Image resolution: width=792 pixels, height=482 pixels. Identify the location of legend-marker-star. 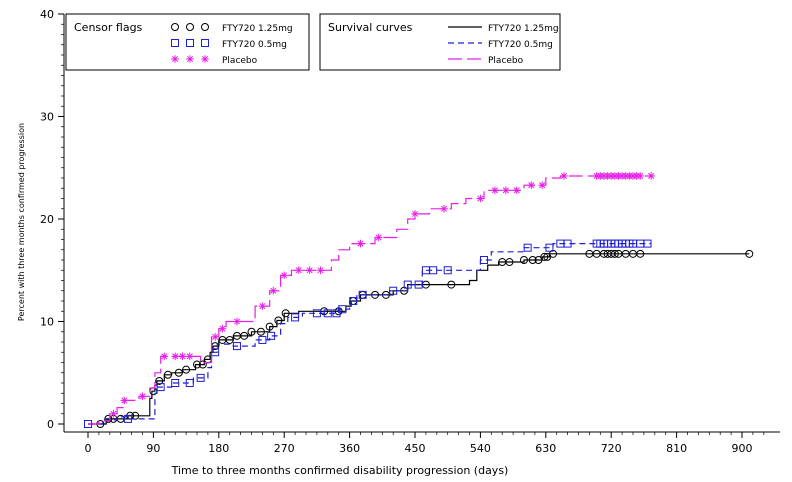
(190, 59).